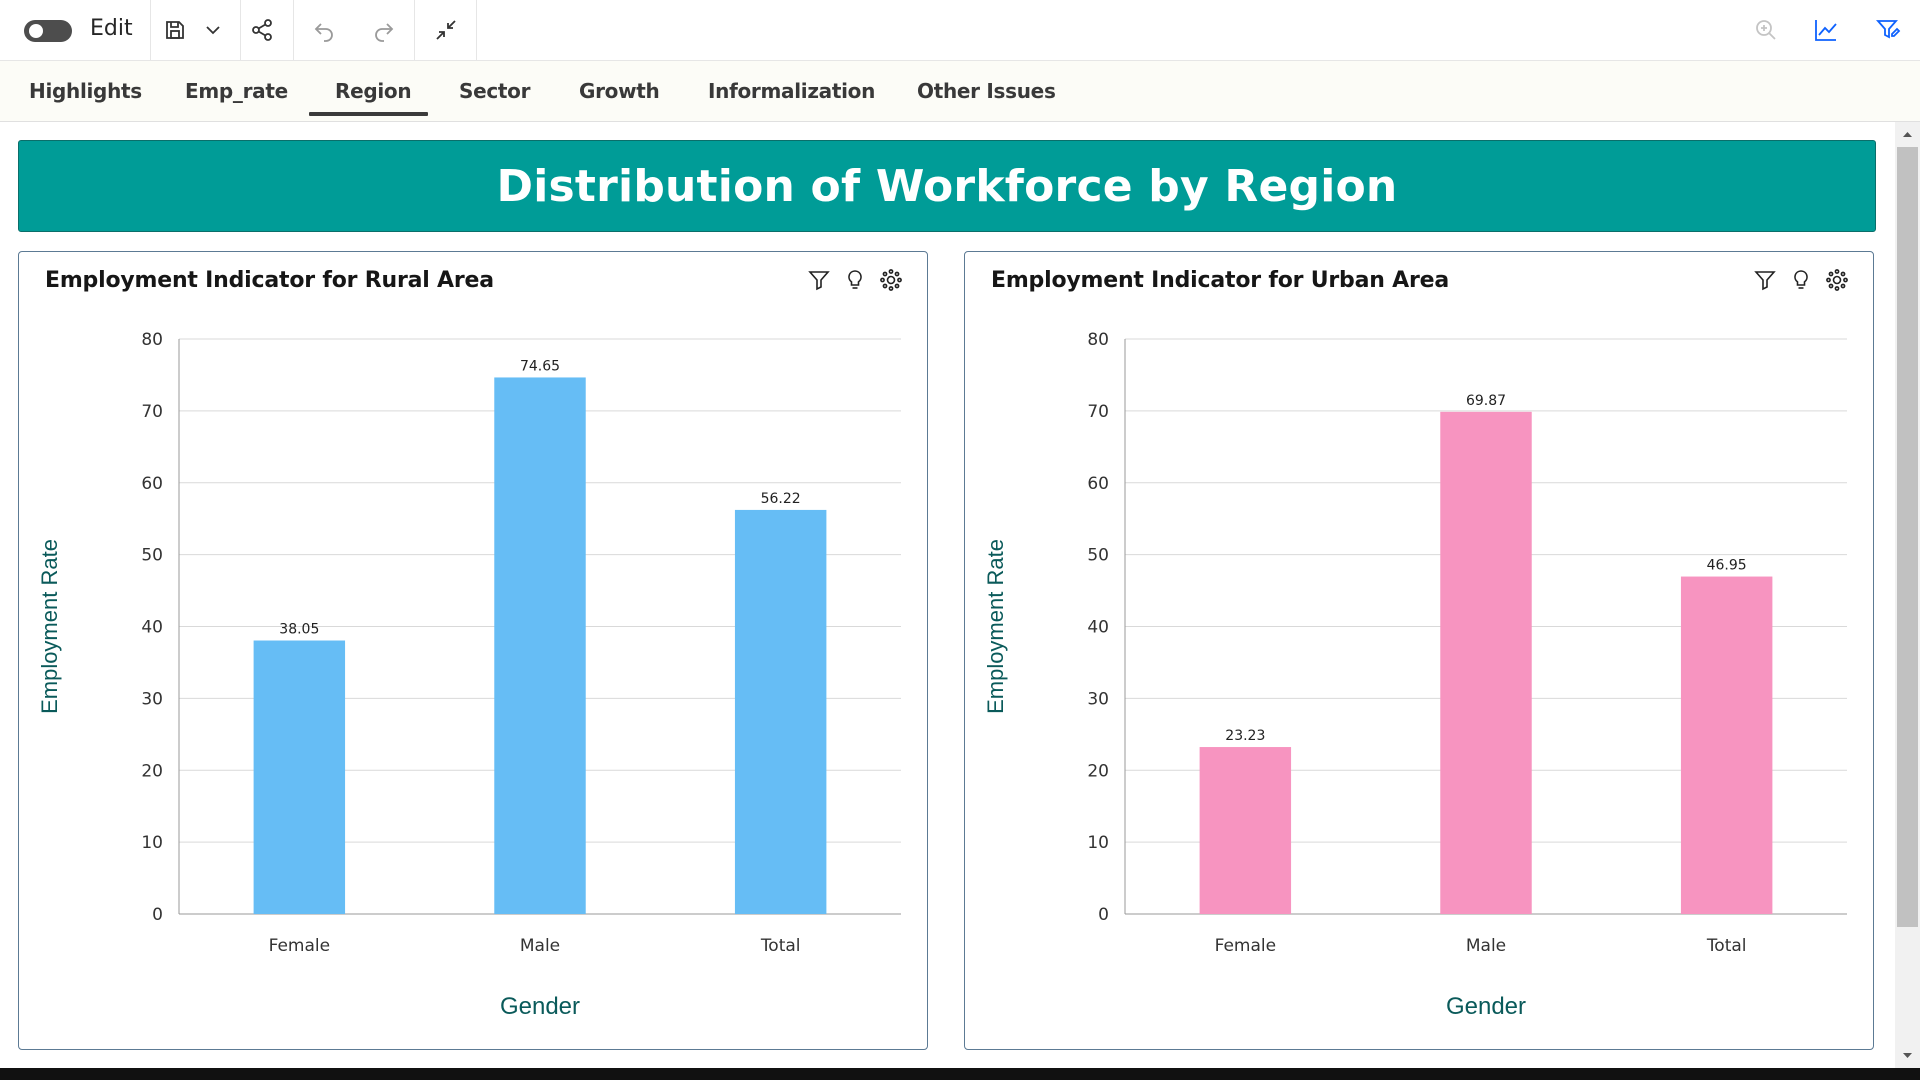 The image size is (1920, 1080). What do you see at coordinates (1907, 134) in the screenshot?
I see `scroll-up-arrow-icon` at bounding box center [1907, 134].